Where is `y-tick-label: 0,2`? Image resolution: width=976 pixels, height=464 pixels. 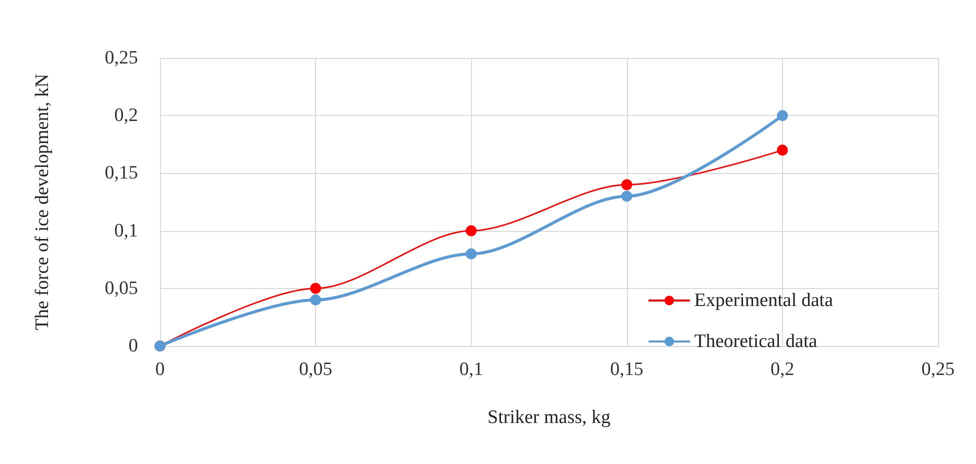 y-tick-label: 0,2 is located at coordinates (126, 115).